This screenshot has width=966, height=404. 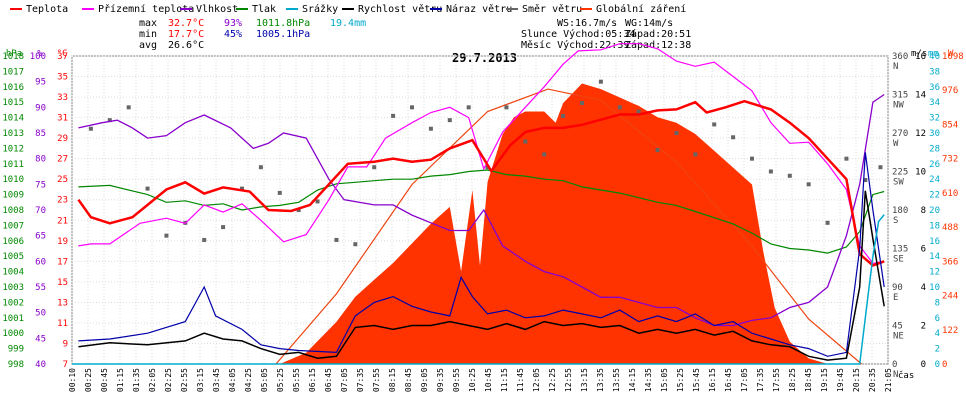 What do you see at coordinates (280, 380) in the screenshot?
I see `axis-time-tick: 05:25` at bounding box center [280, 380].